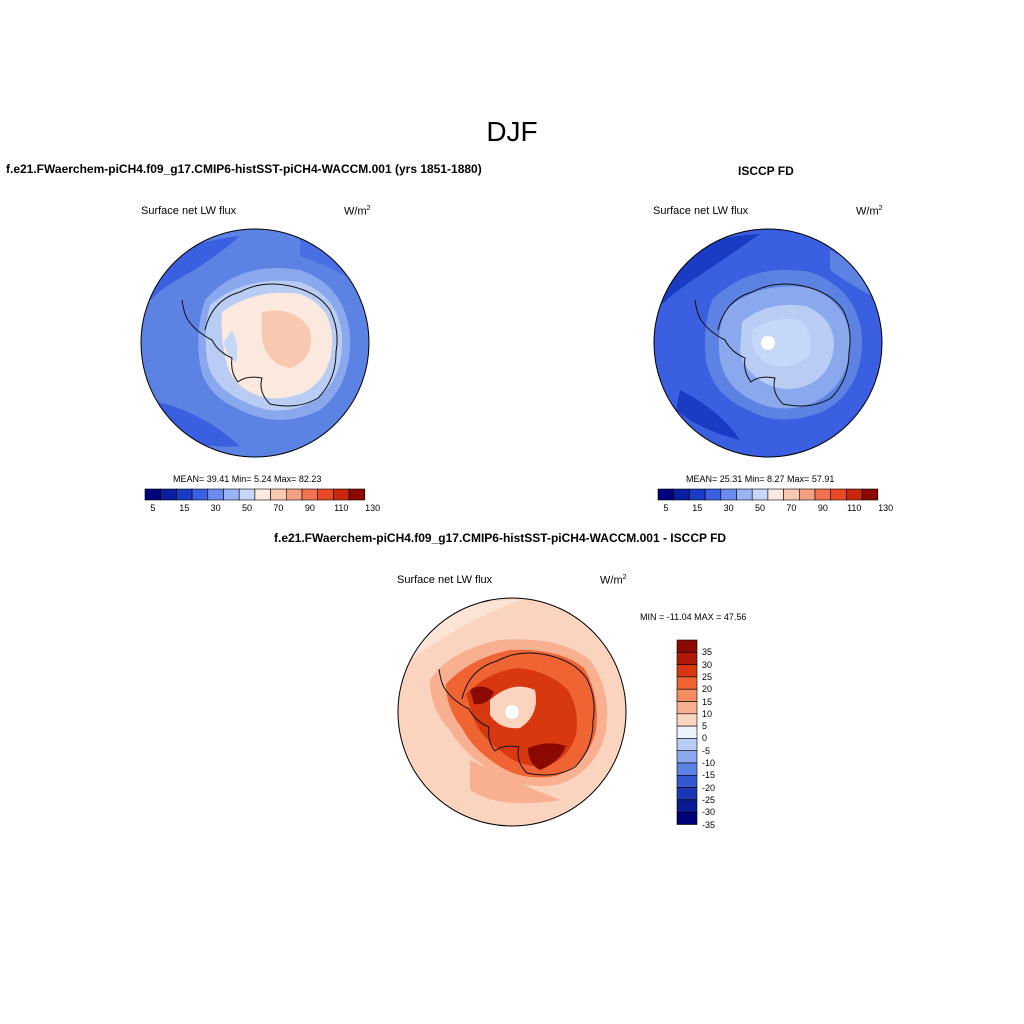 The image size is (1024, 1024). What do you see at coordinates (709, 812) in the screenshot?
I see `colorbar-tick-label: -30` at bounding box center [709, 812].